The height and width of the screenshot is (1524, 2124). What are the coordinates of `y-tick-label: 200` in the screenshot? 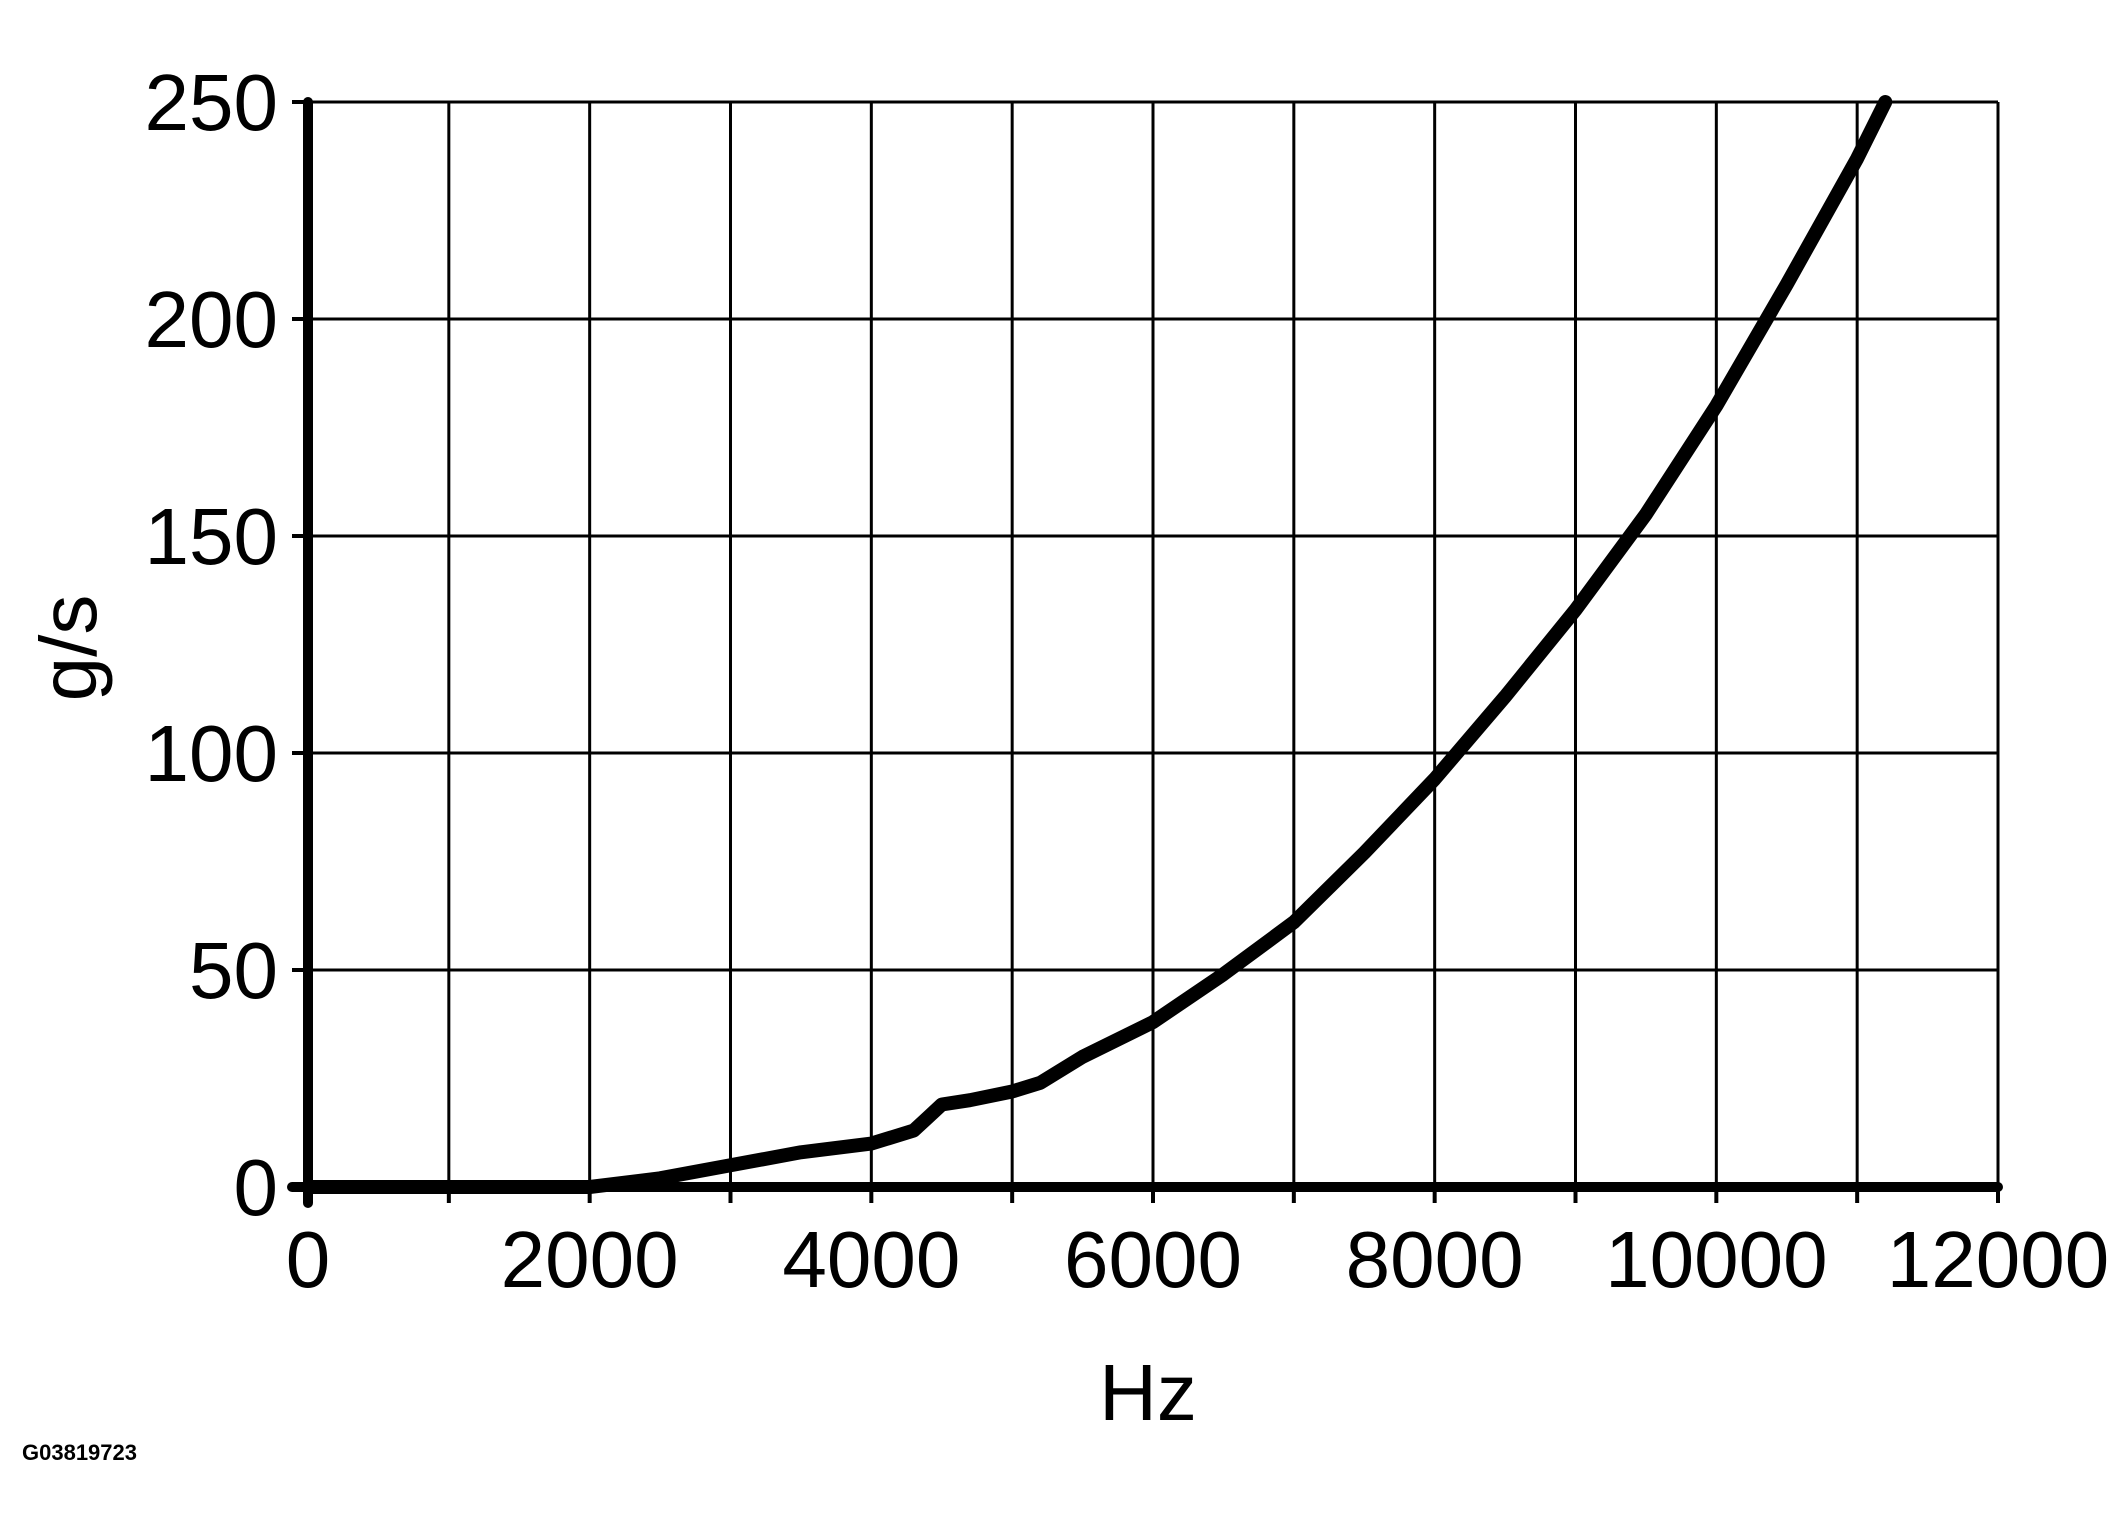 It's located at (211, 319).